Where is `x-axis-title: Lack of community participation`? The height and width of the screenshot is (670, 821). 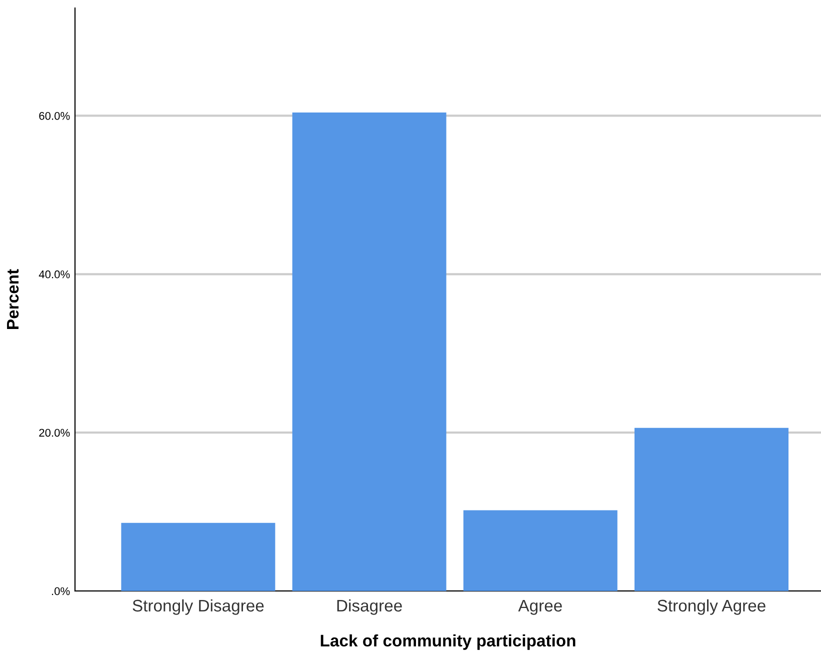 x-axis-title: Lack of community participation is located at coordinates (448, 642).